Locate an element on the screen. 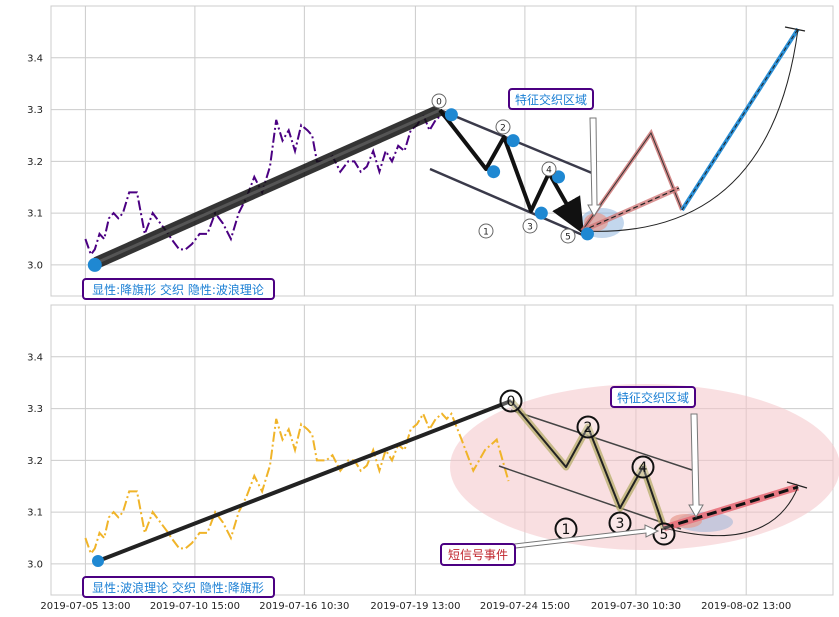 This screenshot has height=617, width=839. upper-target-cap is located at coordinates (795, 29).